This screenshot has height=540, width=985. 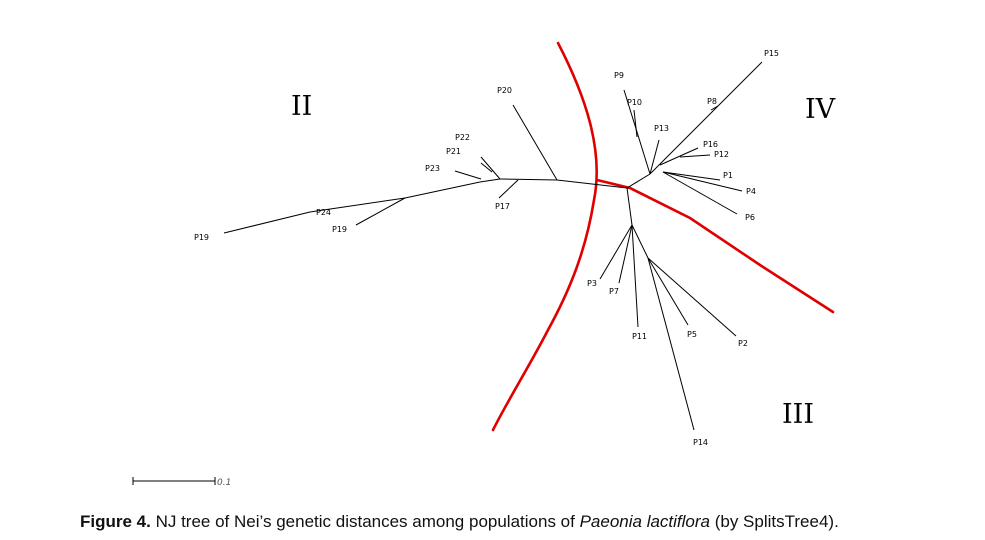 I want to click on taxon-label-P22: P22, so click(x=462, y=137).